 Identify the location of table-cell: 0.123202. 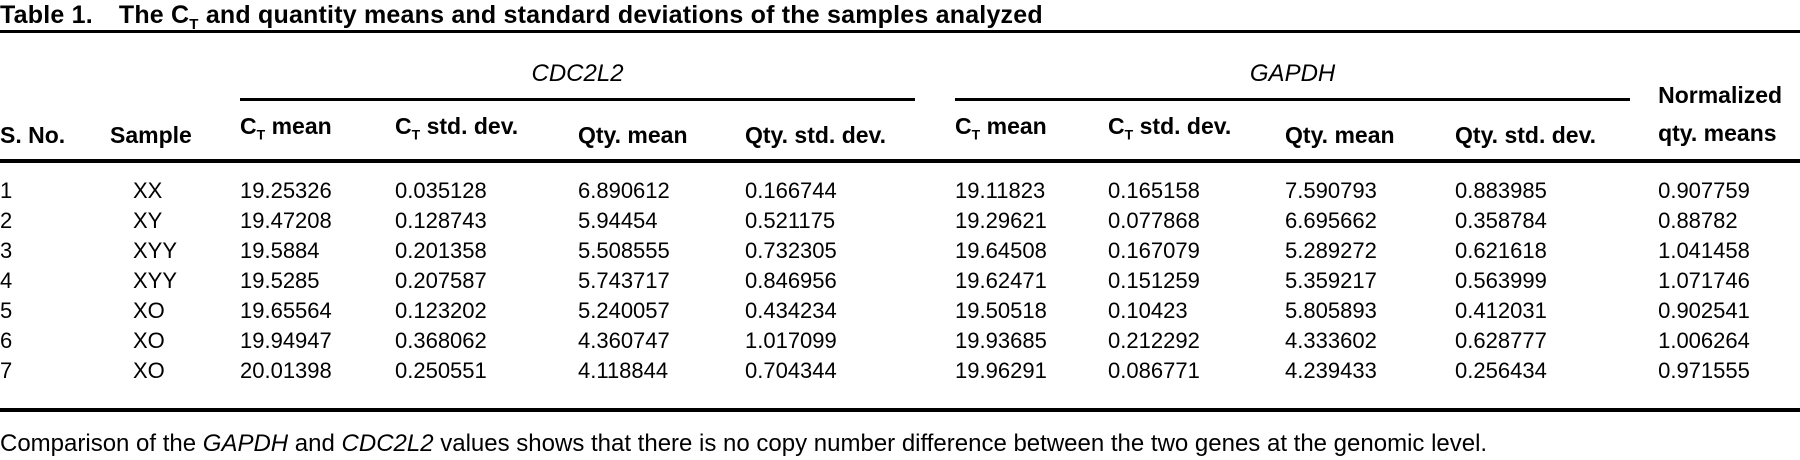
(441, 310).